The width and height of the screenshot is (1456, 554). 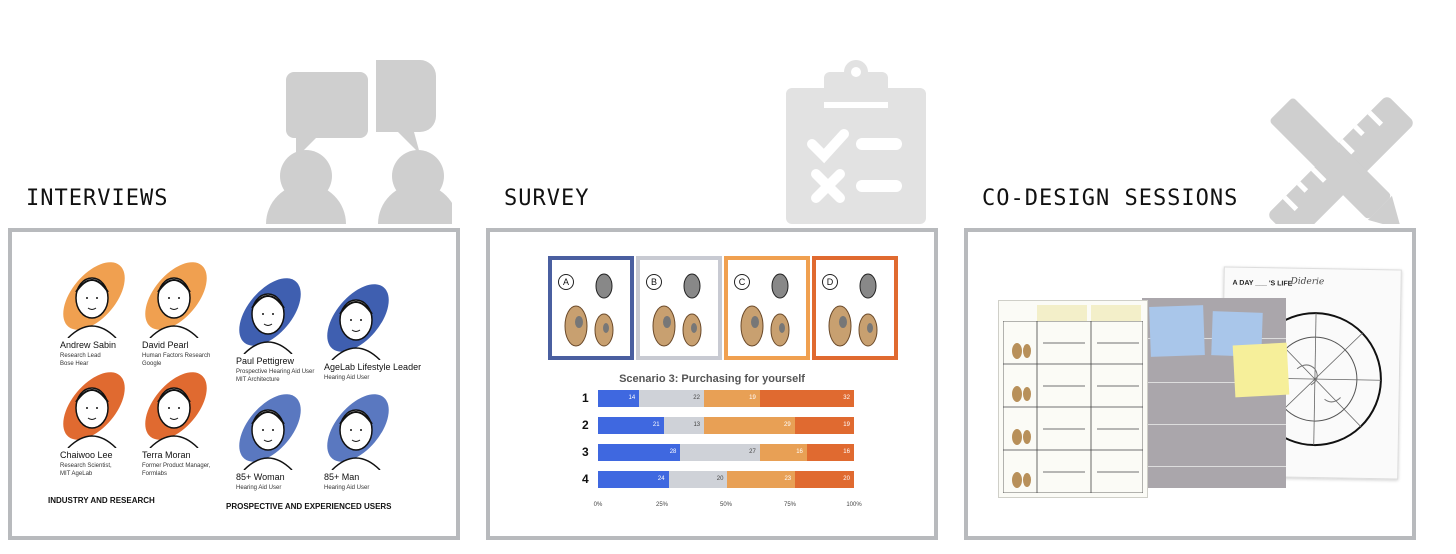 I want to click on person-name: 85+ Man, so click(x=342, y=477).